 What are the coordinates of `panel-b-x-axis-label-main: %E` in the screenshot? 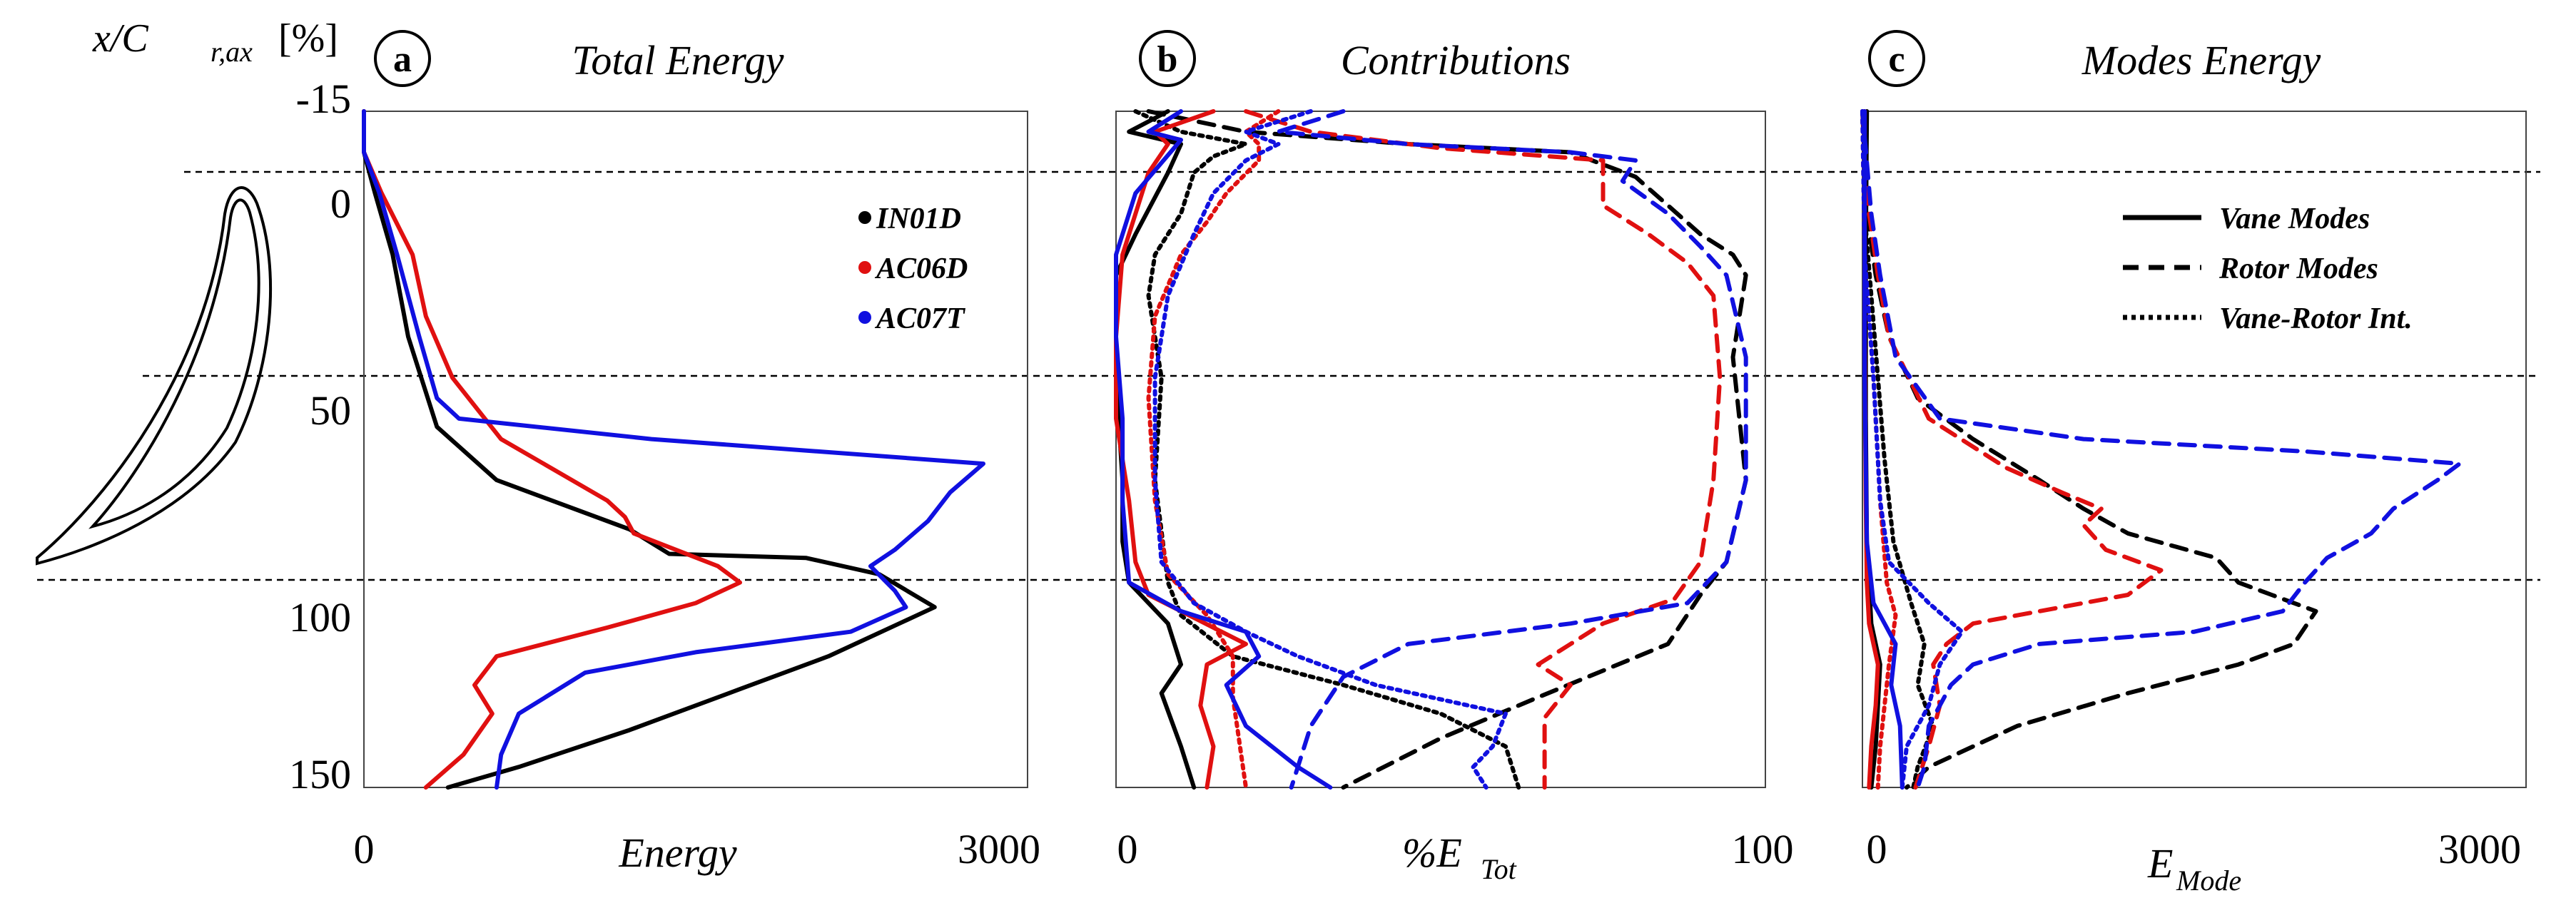 It's located at (1432, 853).